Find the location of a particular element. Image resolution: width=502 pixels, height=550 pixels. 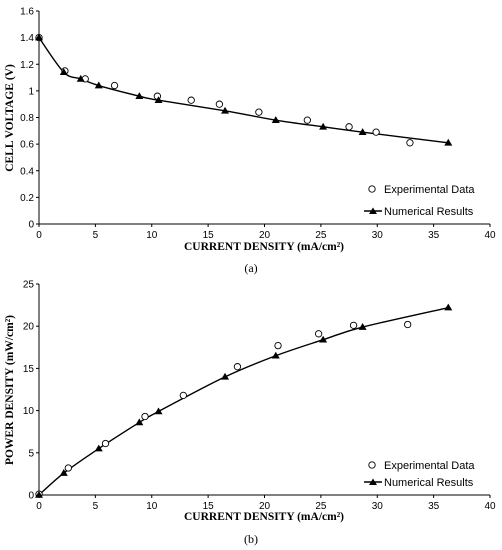

y-tick-label: 0.4 is located at coordinates (27, 171).